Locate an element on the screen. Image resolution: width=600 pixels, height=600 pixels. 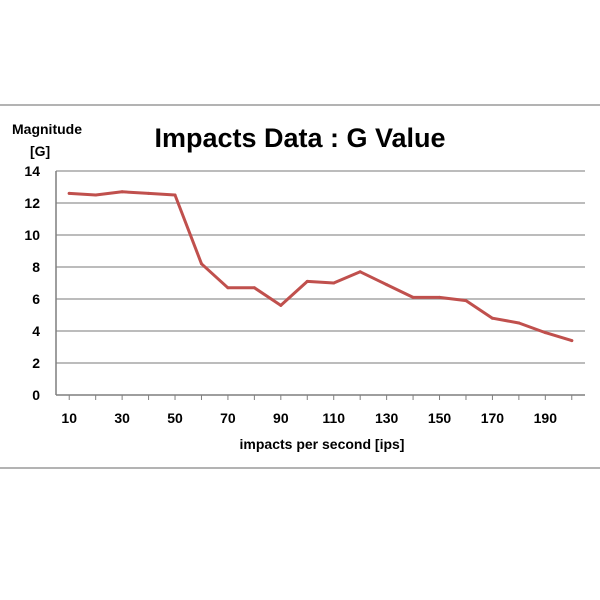
y-tick-label-6: 6 is located at coordinates (36, 299).